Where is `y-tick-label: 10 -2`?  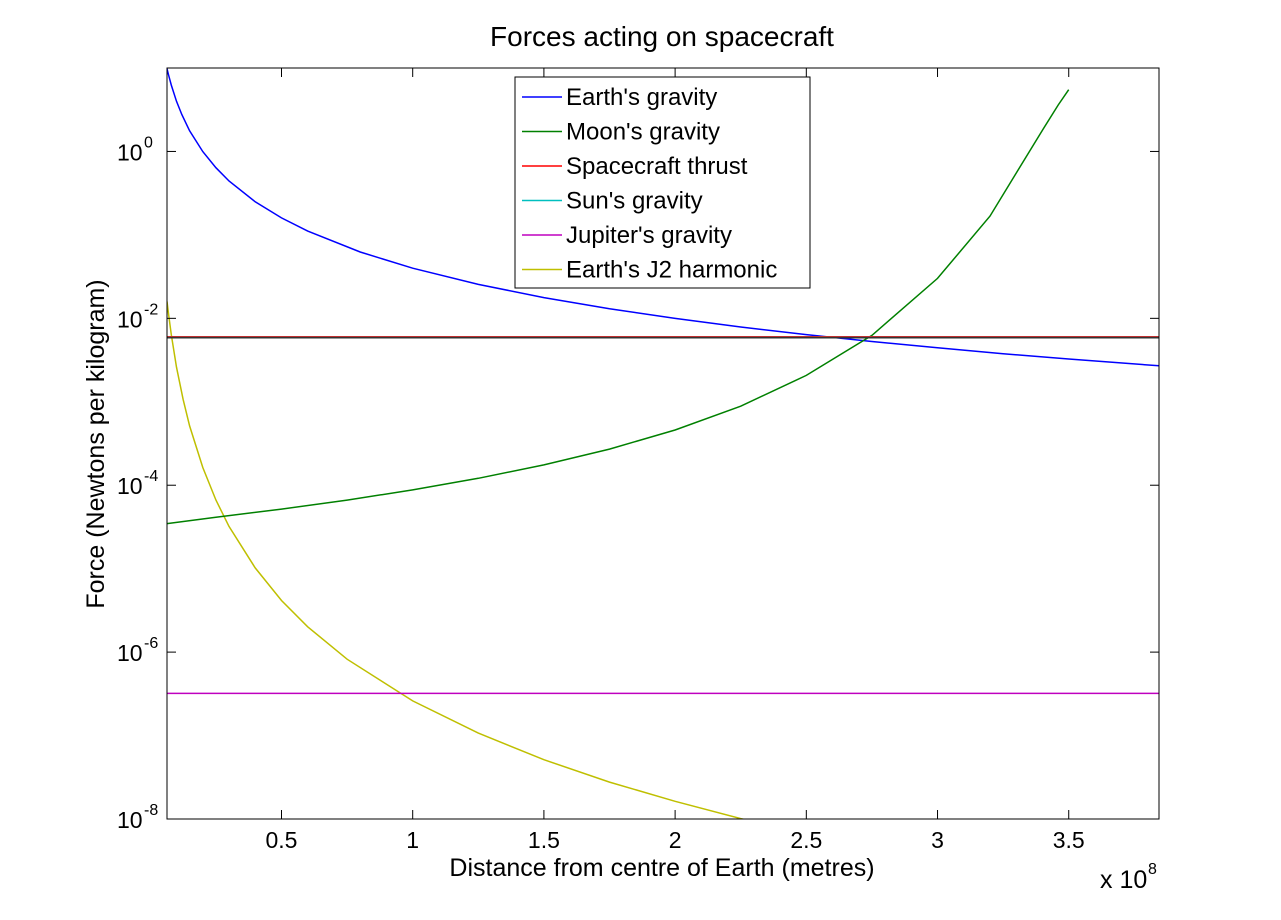 y-tick-label: 10 -2 is located at coordinates (137, 316).